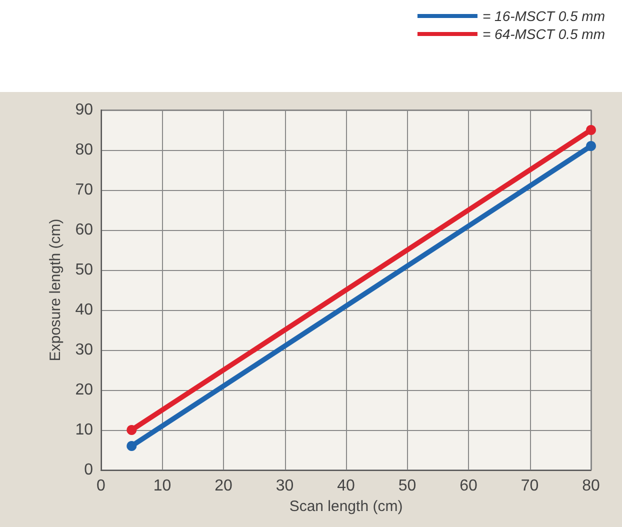  I want to click on x-tick-label: 20, so click(223, 486).